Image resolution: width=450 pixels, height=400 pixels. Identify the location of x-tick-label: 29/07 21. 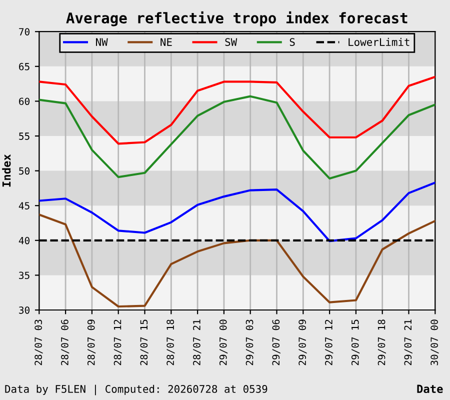
(408, 343).